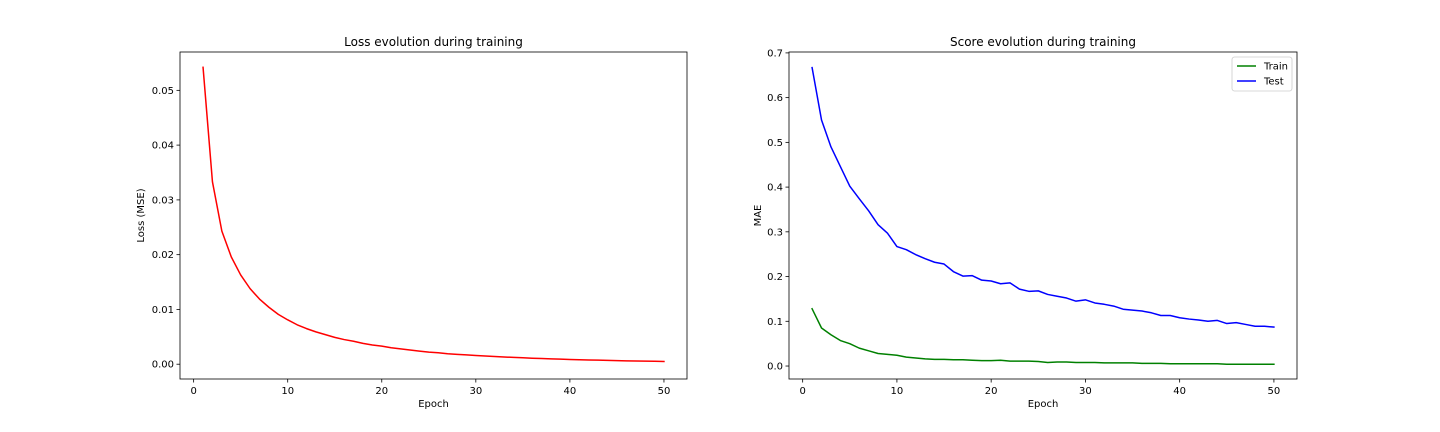 Image resolution: width=1440 pixels, height=432 pixels. I want to click on y-tick-label: 0.6, so click(775, 98).